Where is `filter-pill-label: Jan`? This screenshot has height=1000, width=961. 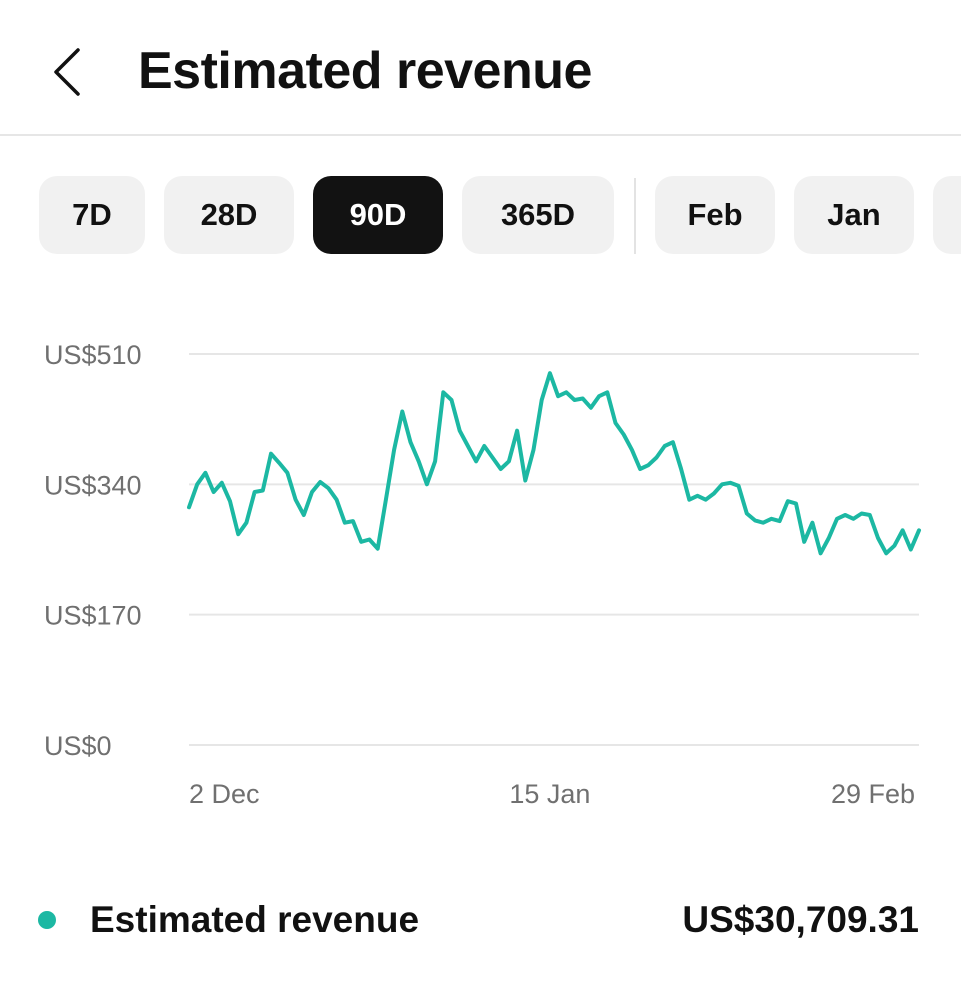
filter-pill-label: Jan is located at coordinates (854, 214).